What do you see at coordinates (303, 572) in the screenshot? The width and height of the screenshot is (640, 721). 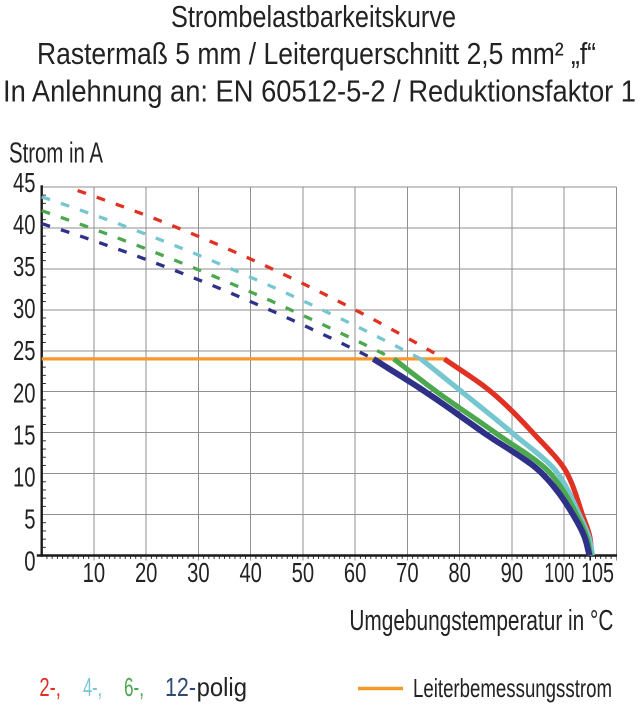 I see `svg-text: 50` at bounding box center [303, 572].